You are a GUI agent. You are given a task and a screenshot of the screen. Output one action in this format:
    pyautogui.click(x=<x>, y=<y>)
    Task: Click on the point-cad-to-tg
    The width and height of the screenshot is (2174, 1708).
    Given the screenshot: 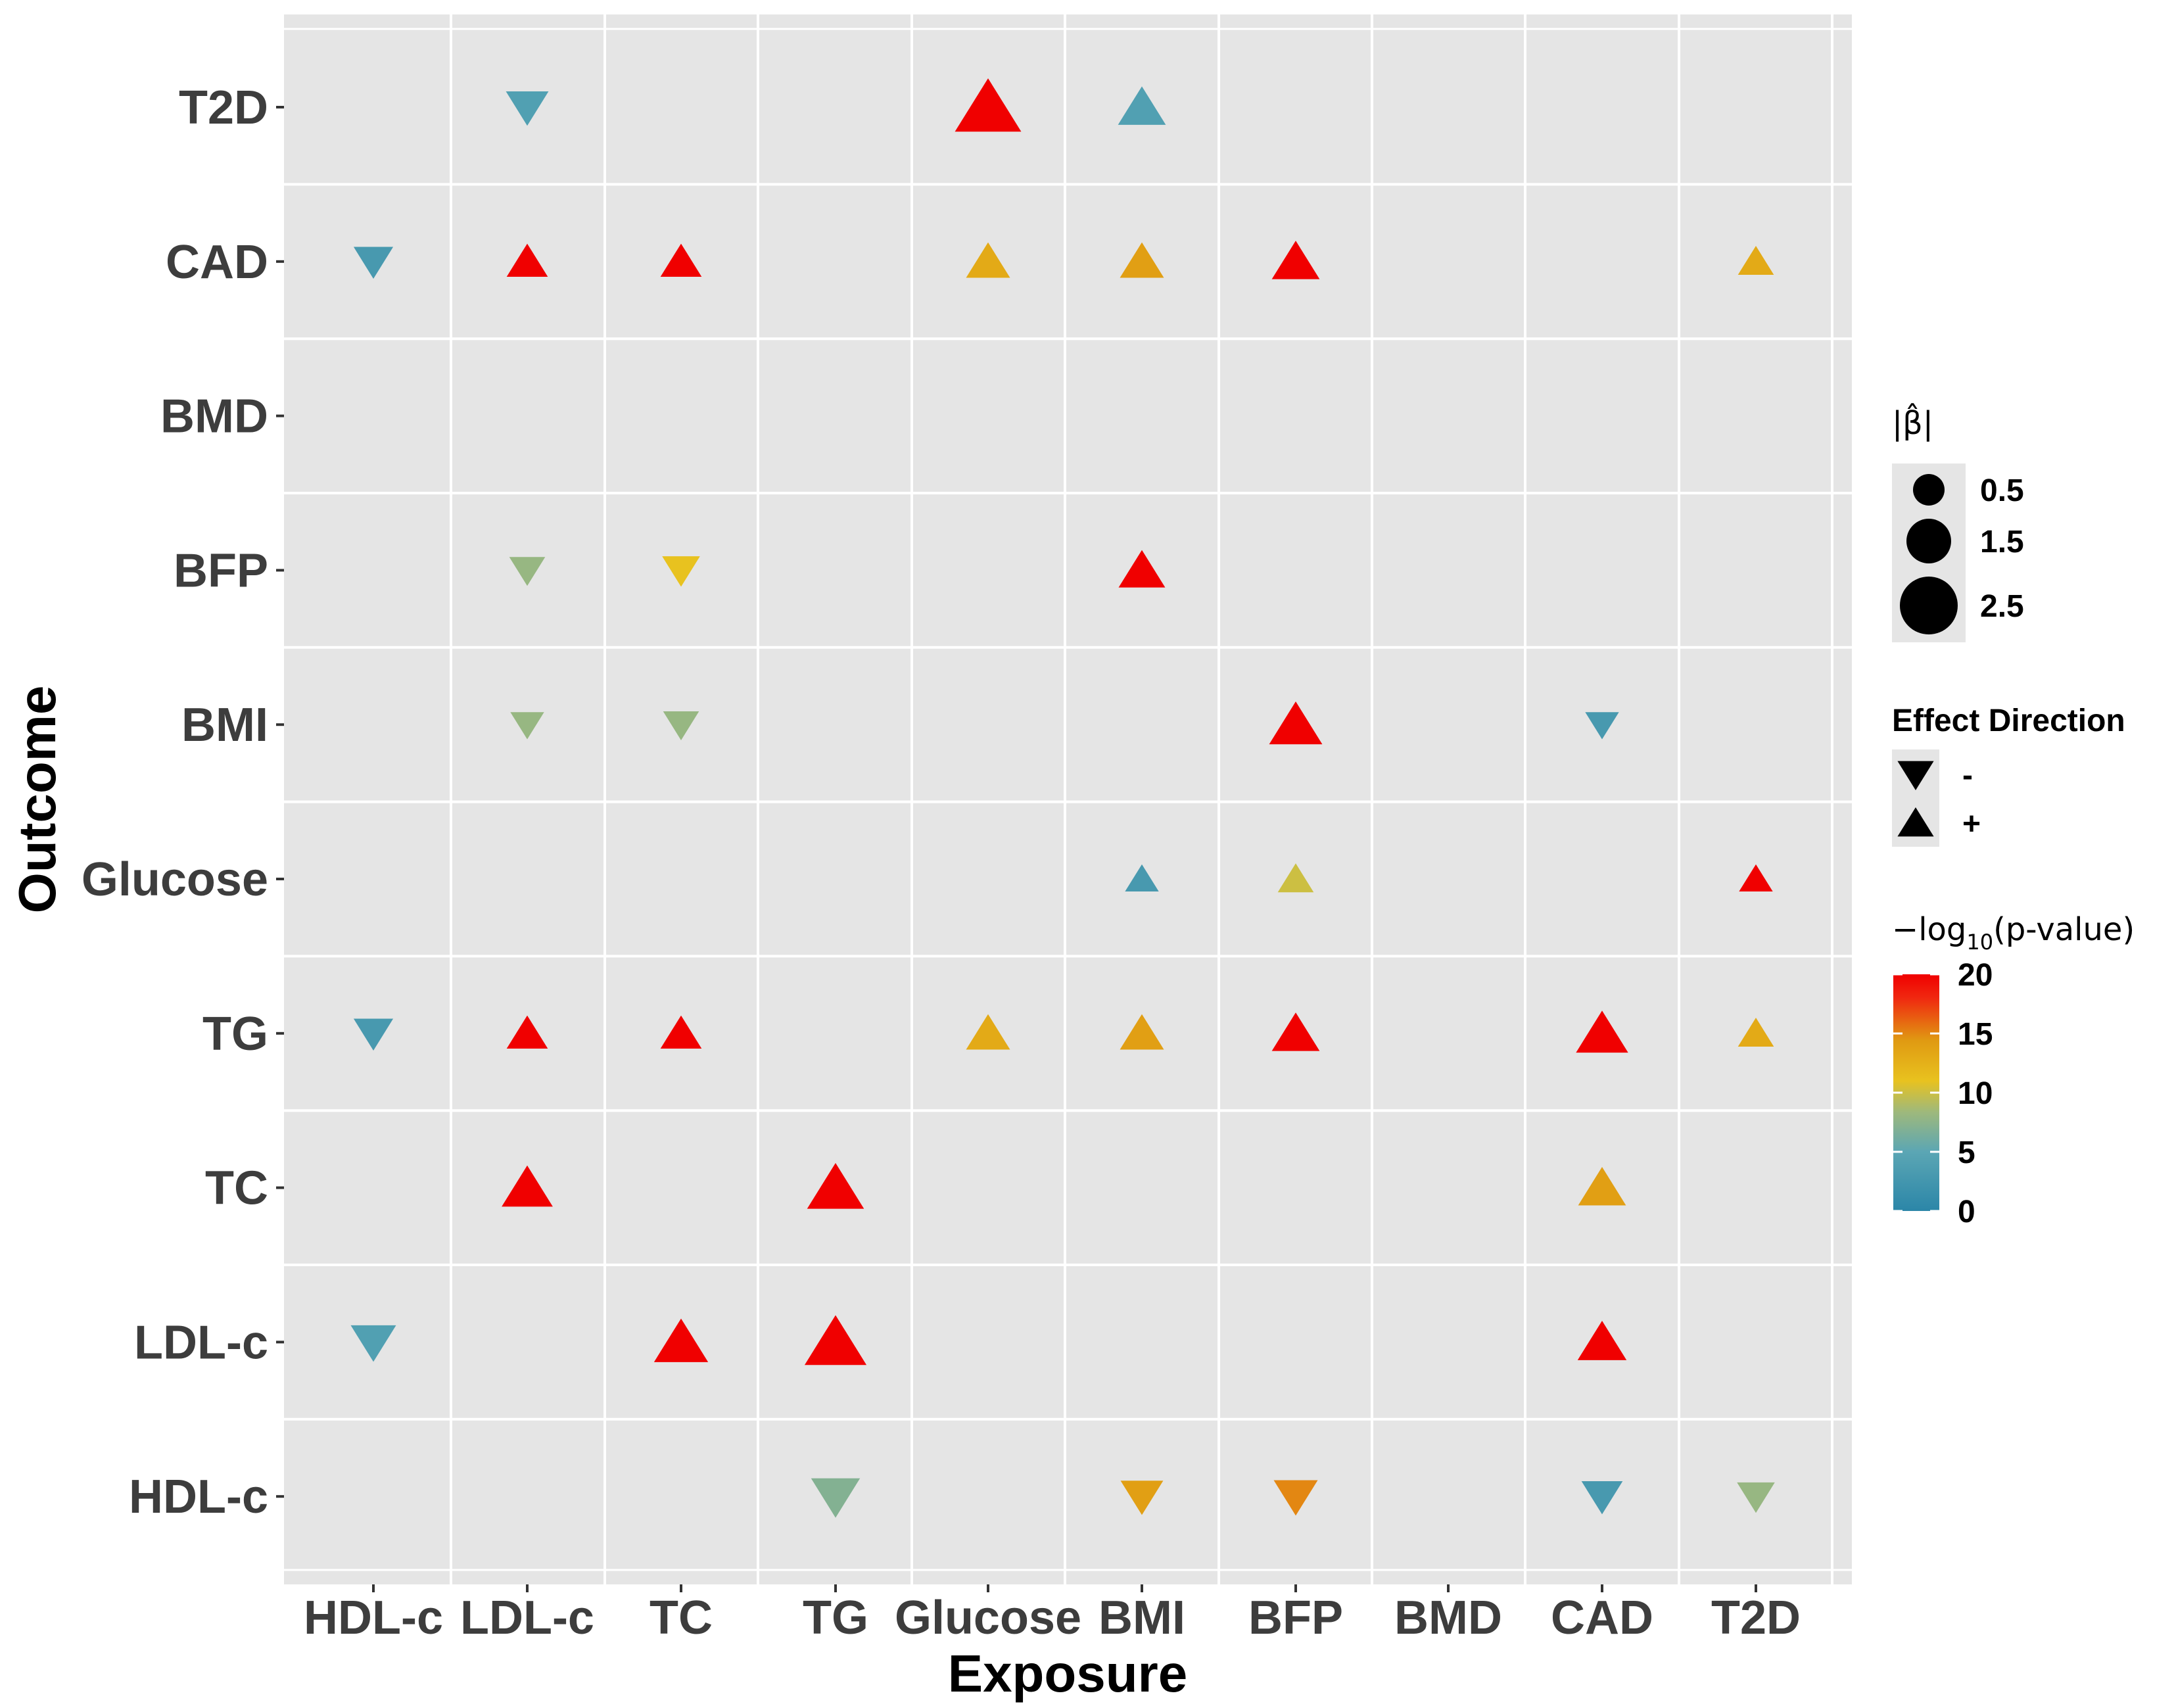 What is the action you would take?
    pyautogui.click(x=1602, y=1031)
    